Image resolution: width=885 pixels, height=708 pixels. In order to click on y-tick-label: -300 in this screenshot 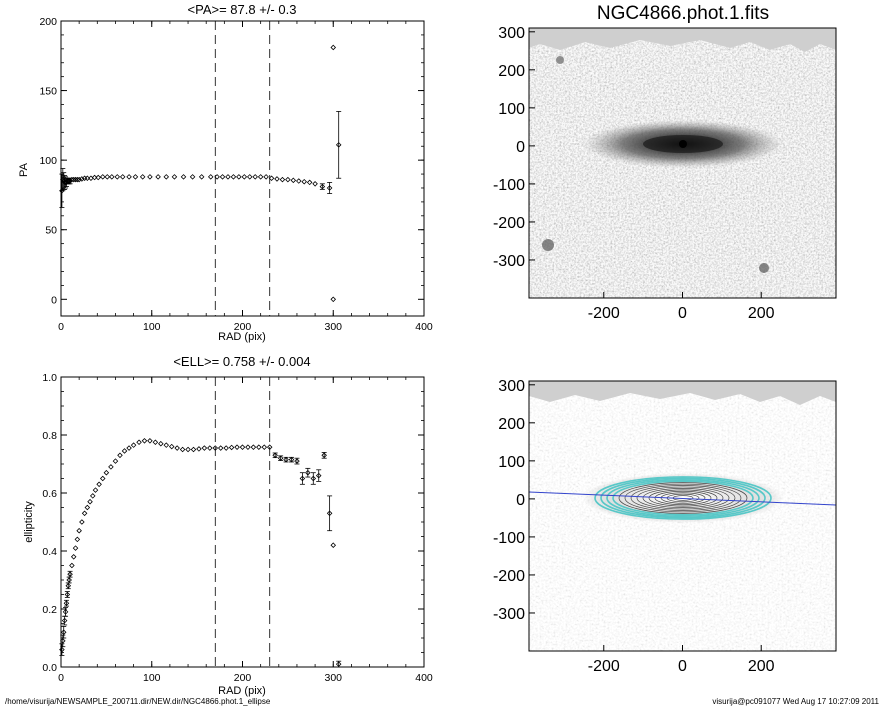, I will do `click(509, 614)`.